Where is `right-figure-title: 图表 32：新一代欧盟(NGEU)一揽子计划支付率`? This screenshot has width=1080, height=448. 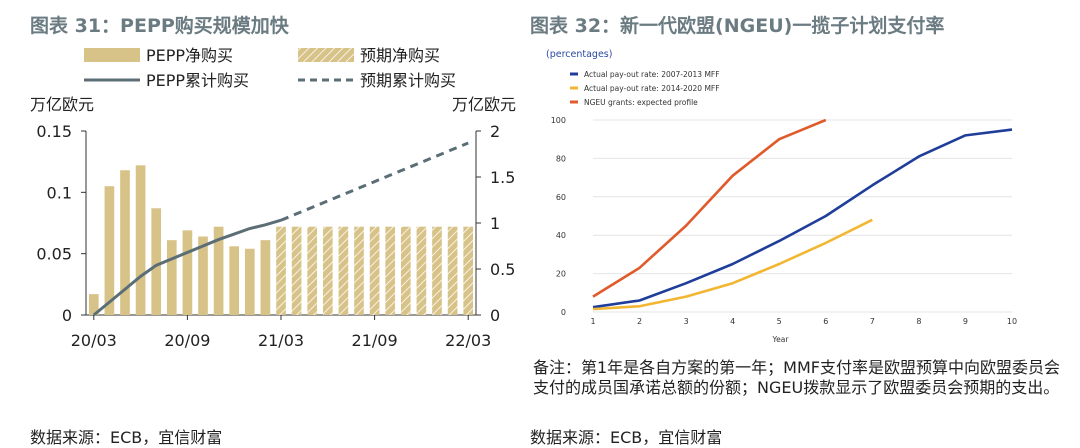
right-figure-title: 图表 32：新一代欧盟(NGEU)一揽子计划支付率 is located at coordinates (737, 26).